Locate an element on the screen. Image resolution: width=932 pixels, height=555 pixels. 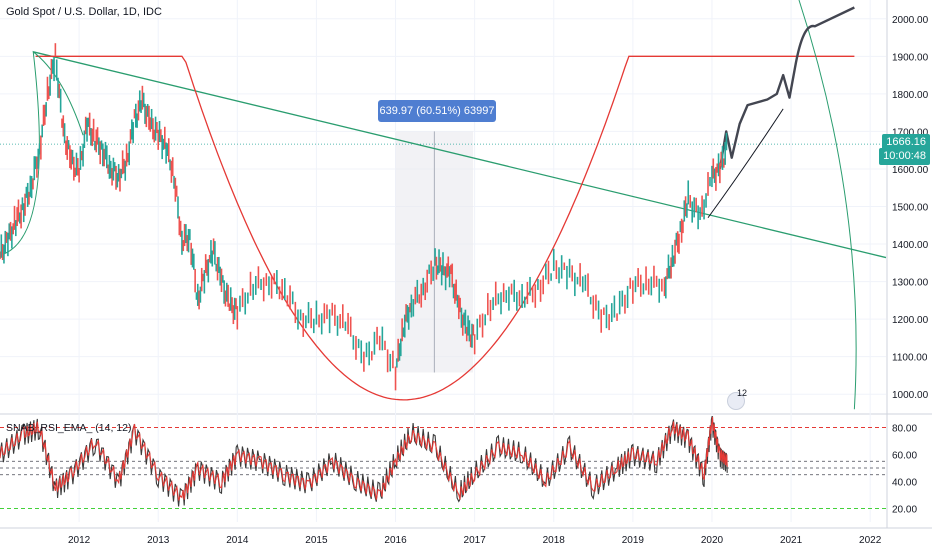
projection-curve-thin is located at coordinates (745, 163).